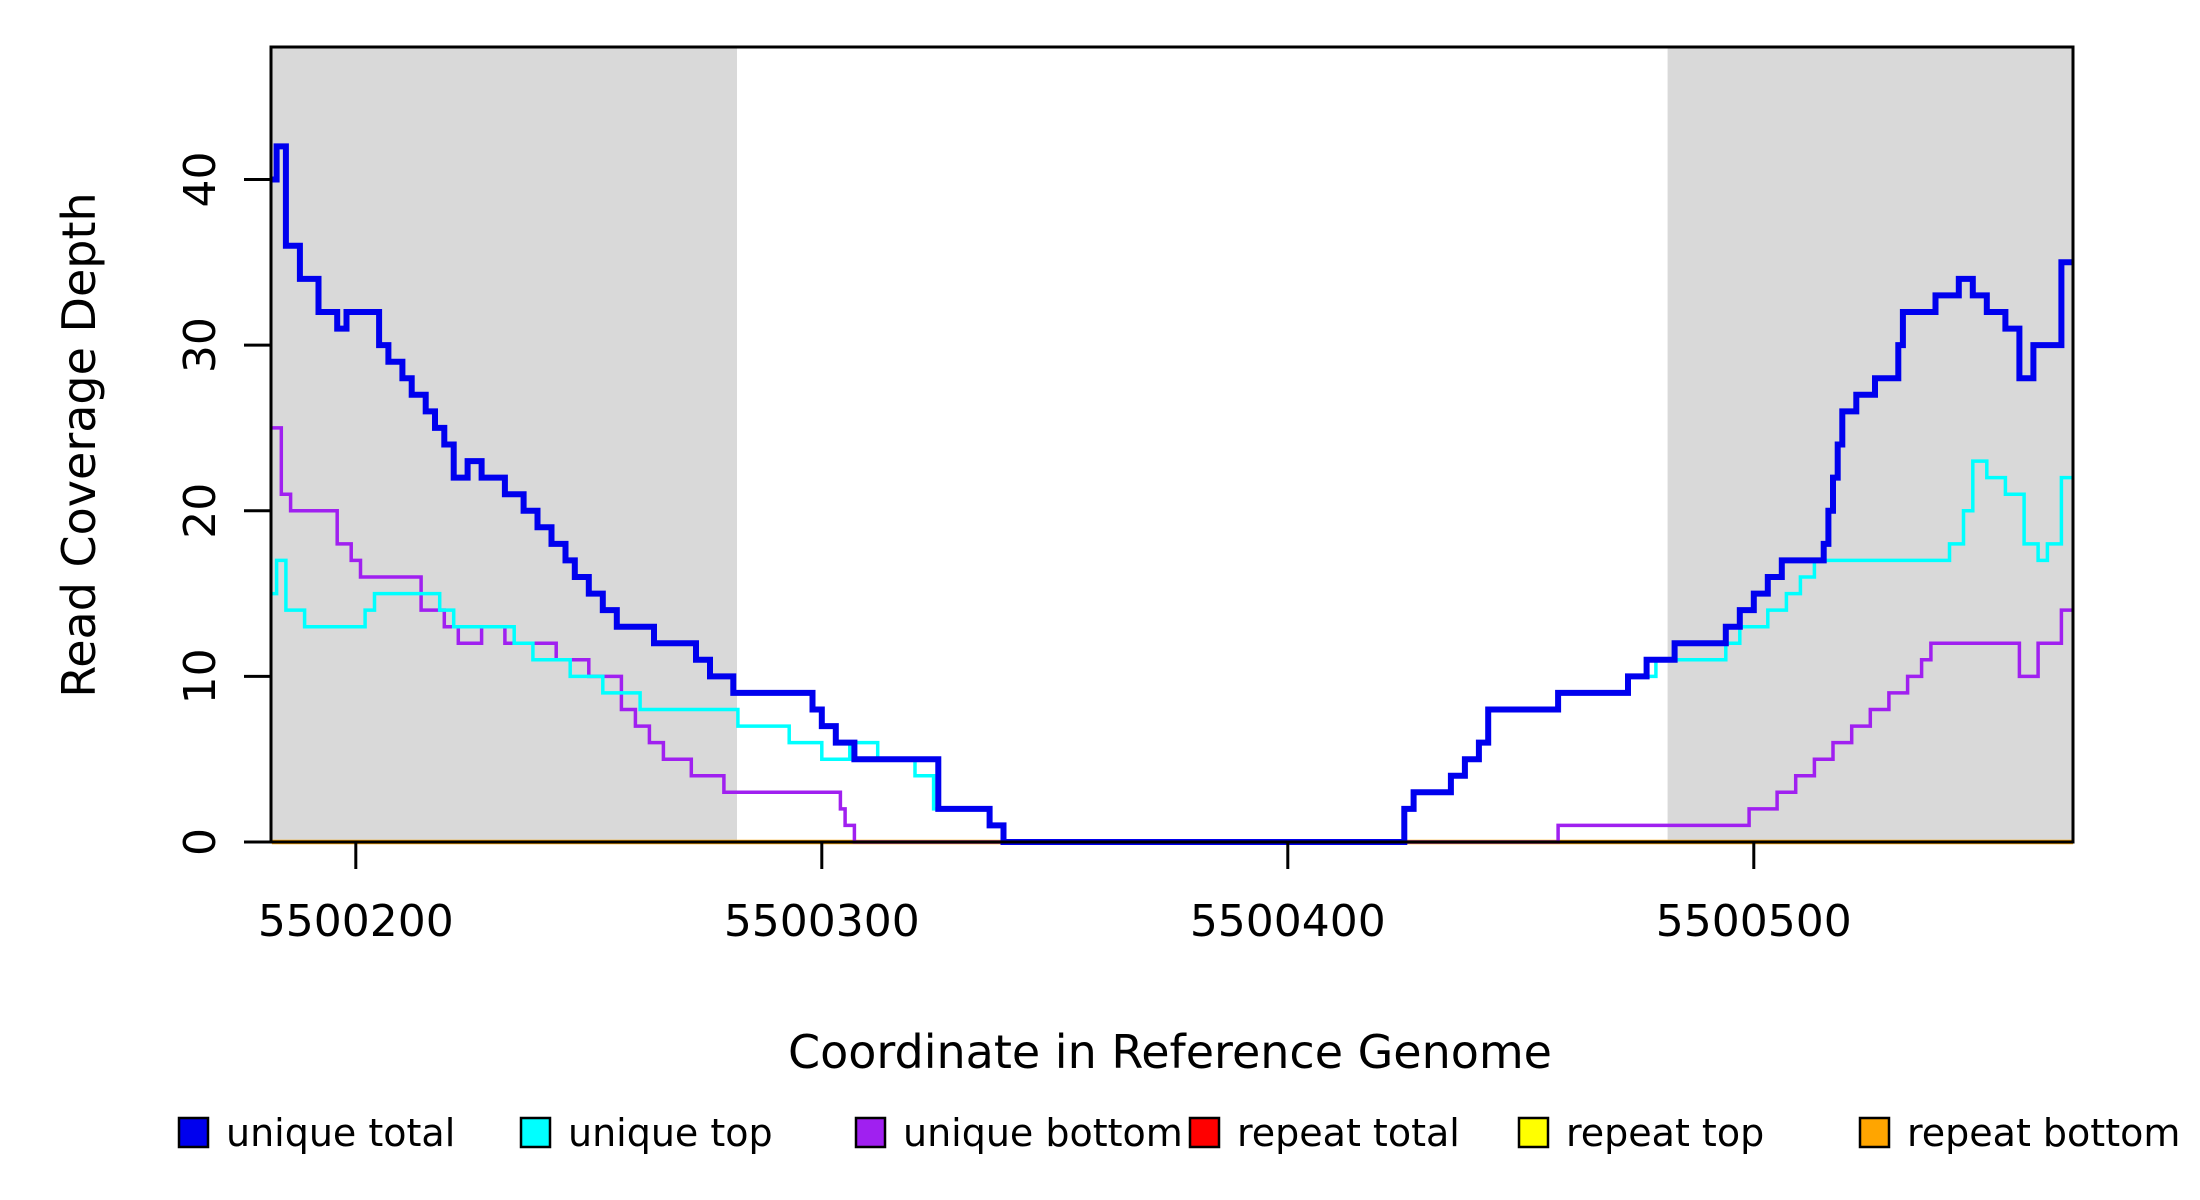 Image resolution: width=2200 pixels, height=1200 pixels. I want to click on y-tick-label: 30, so click(200, 345).